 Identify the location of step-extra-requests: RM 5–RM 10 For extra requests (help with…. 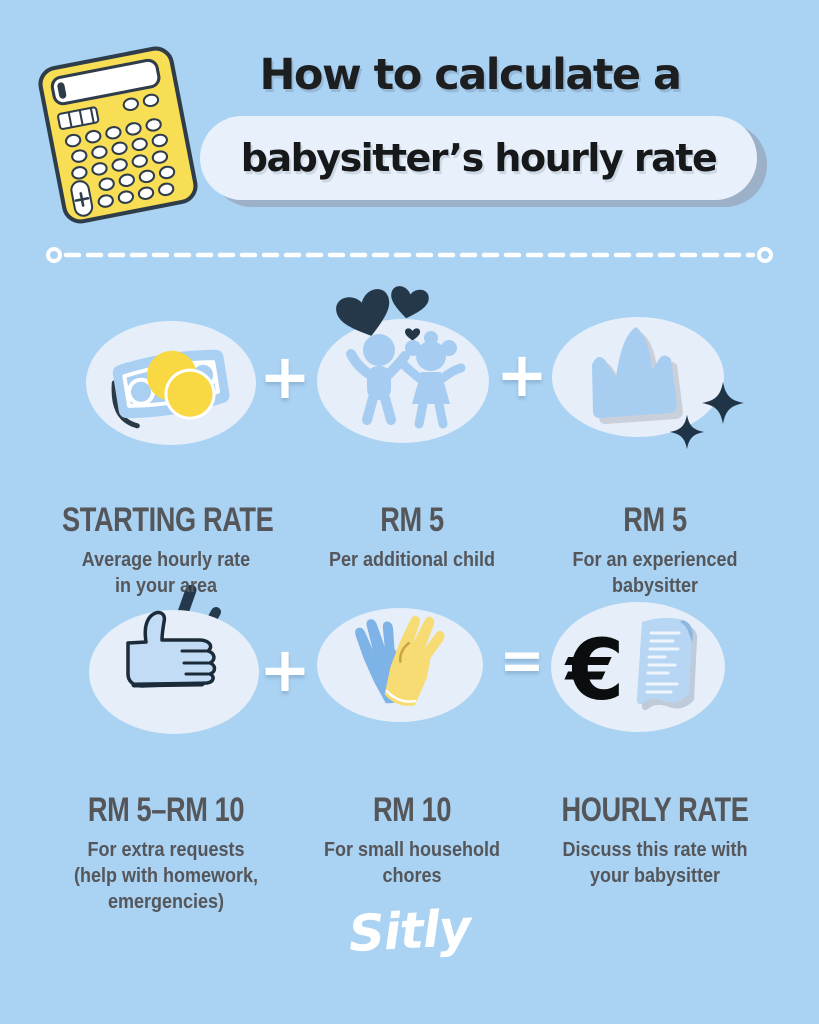
(166, 853).